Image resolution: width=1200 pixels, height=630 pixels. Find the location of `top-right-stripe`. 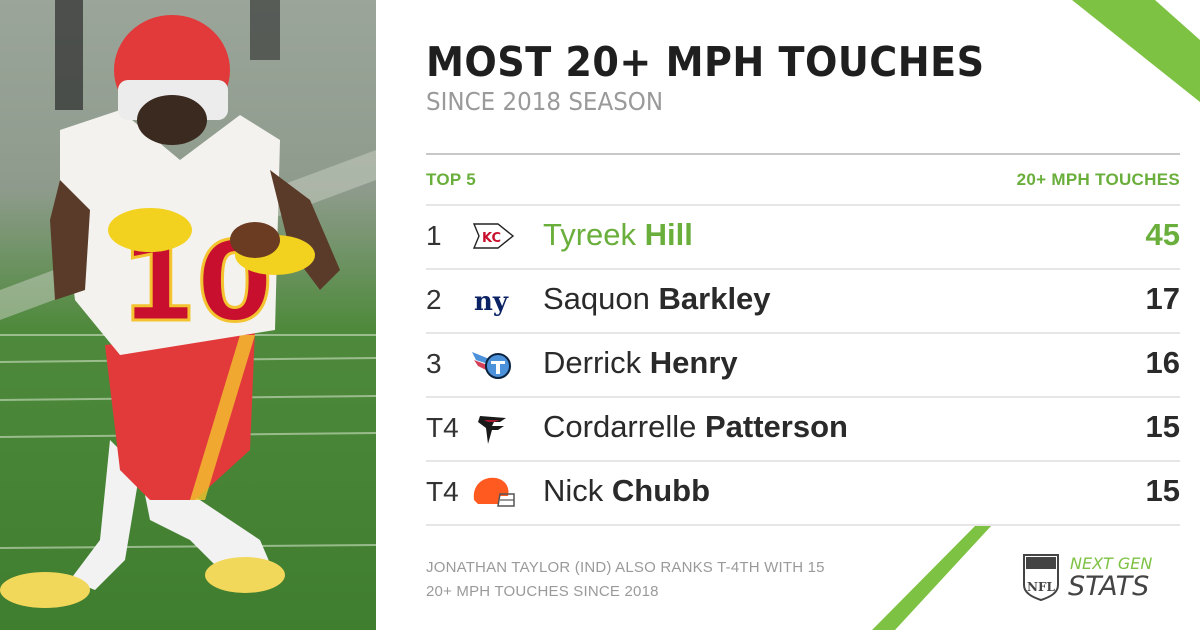

top-right-stripe is located at coordinates (1136, 51).